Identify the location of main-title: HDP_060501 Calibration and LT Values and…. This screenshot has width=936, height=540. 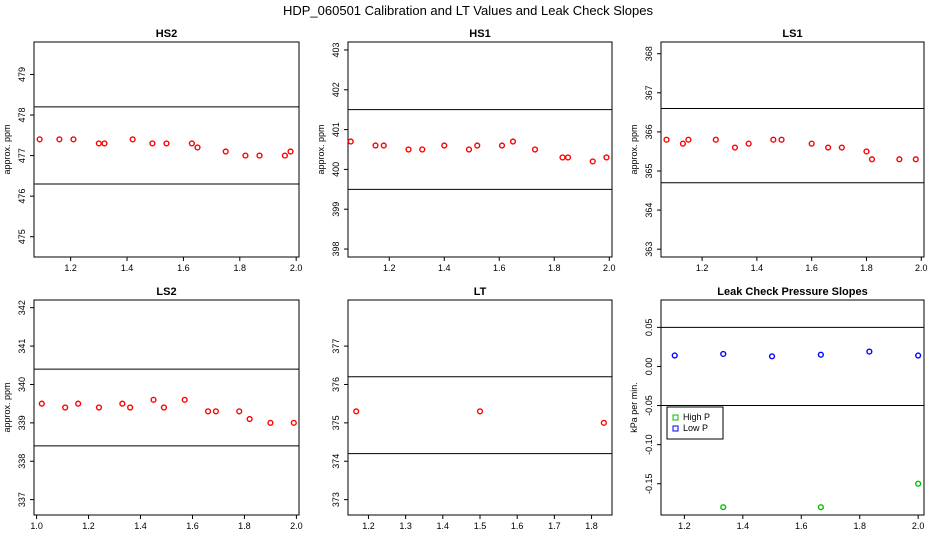
(468, 10).